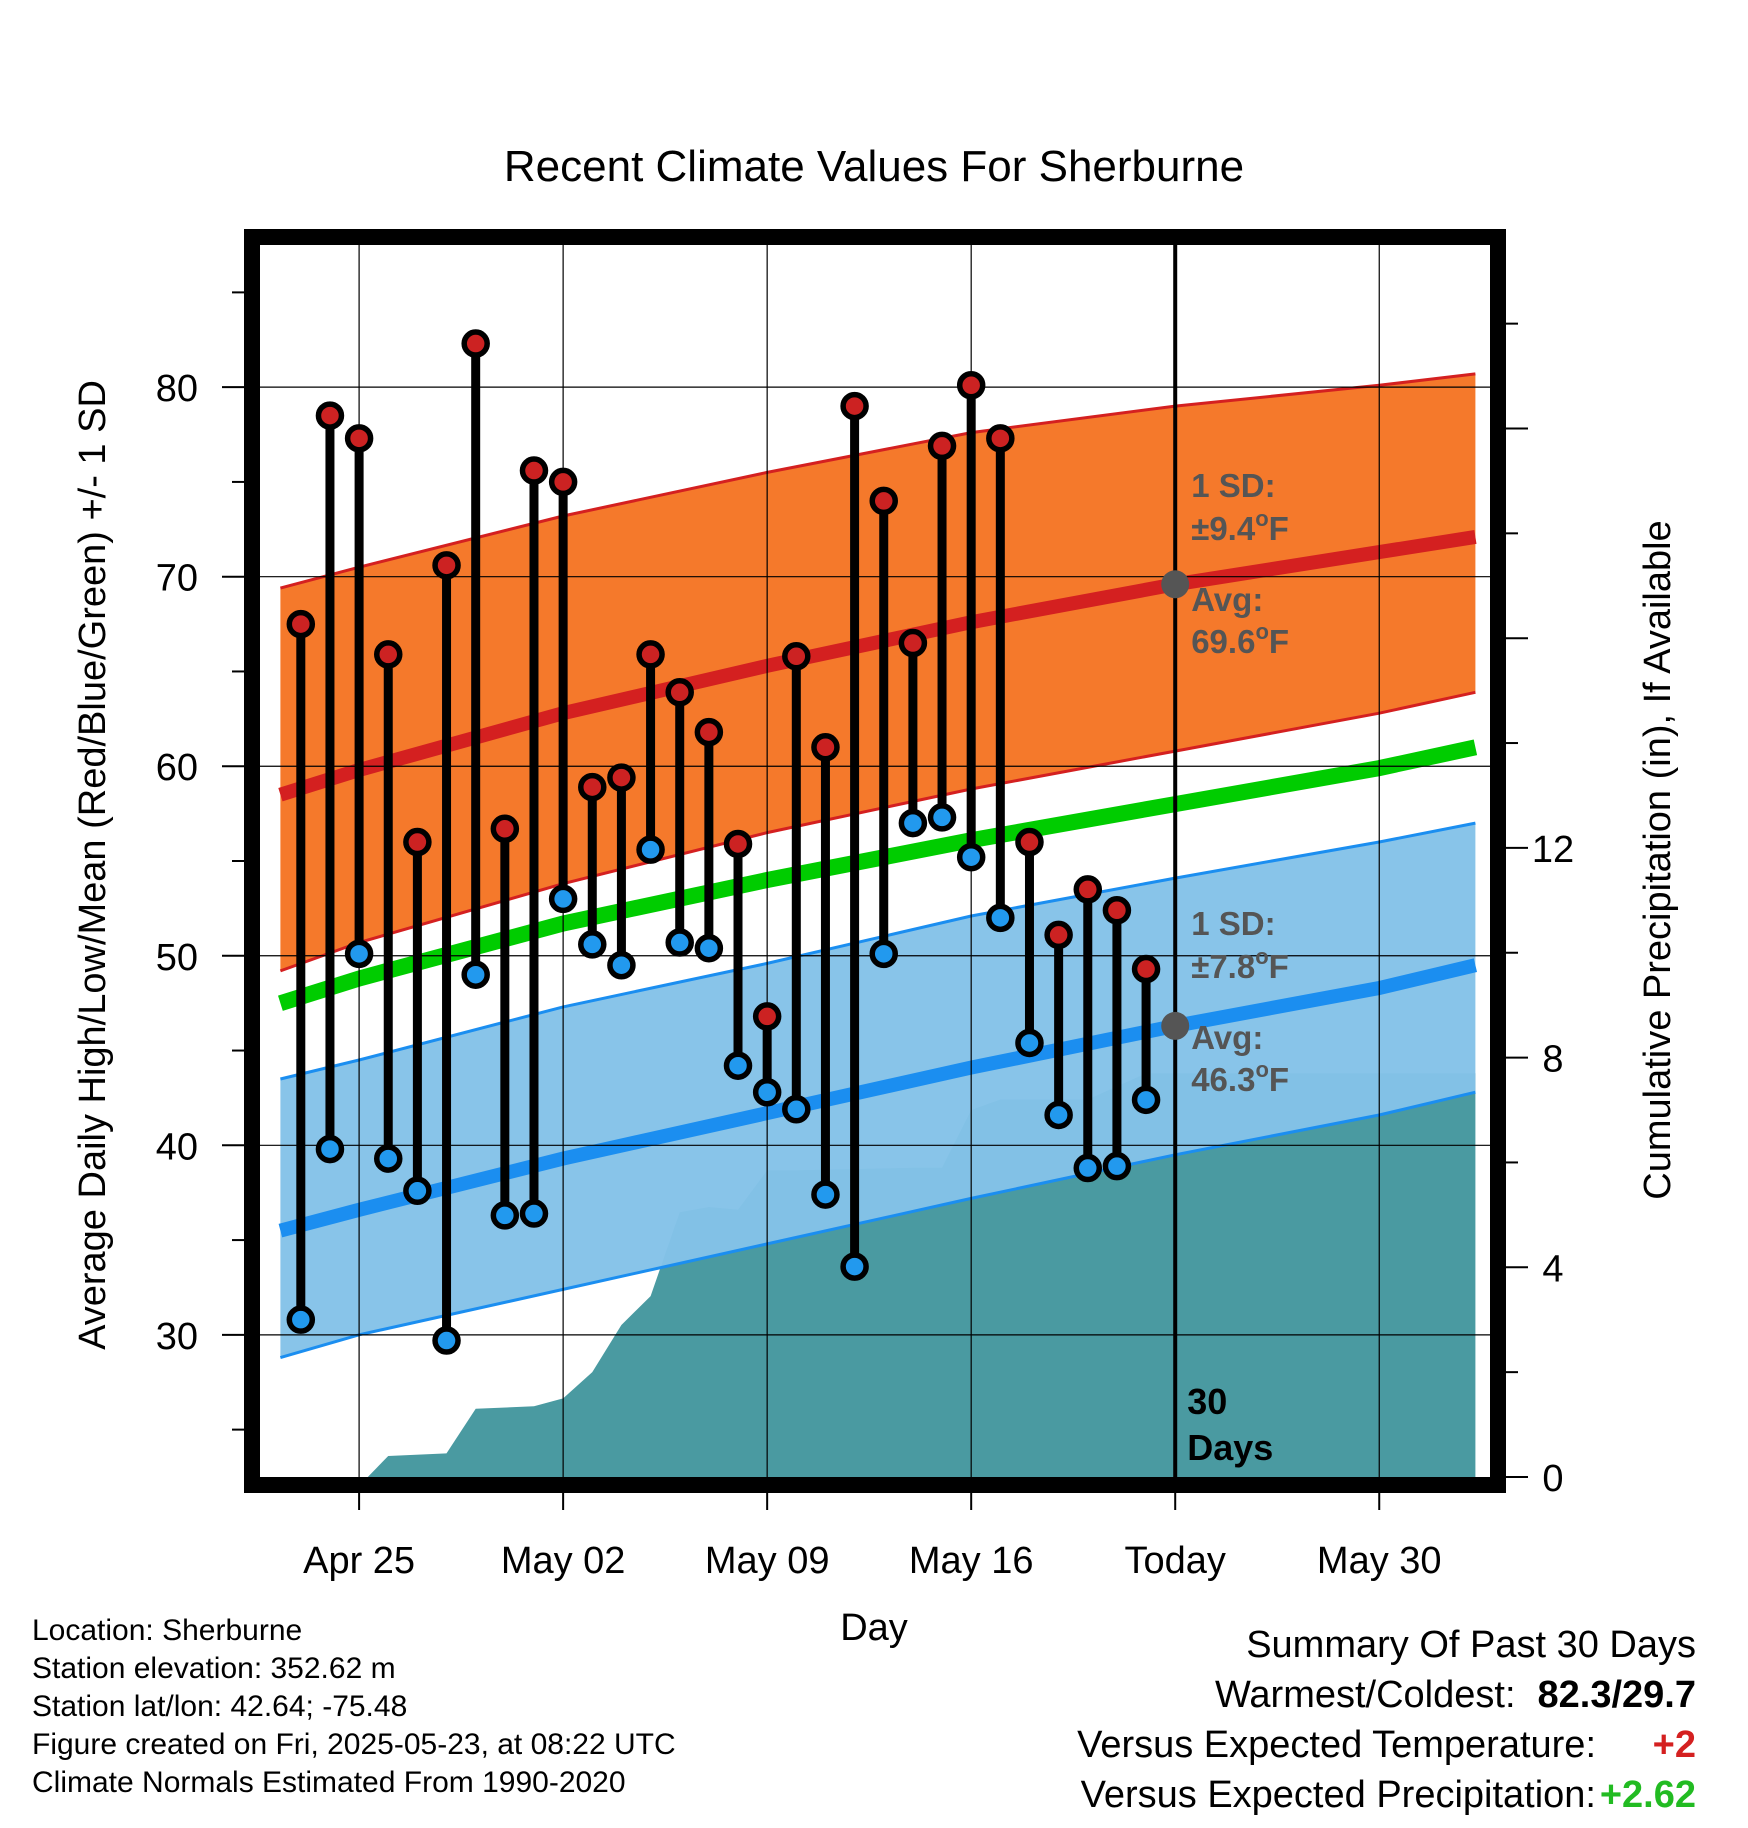 The width and height of the screenshot is (1748, 1828). I want to click on low-avg-line, so click(878, 1098).